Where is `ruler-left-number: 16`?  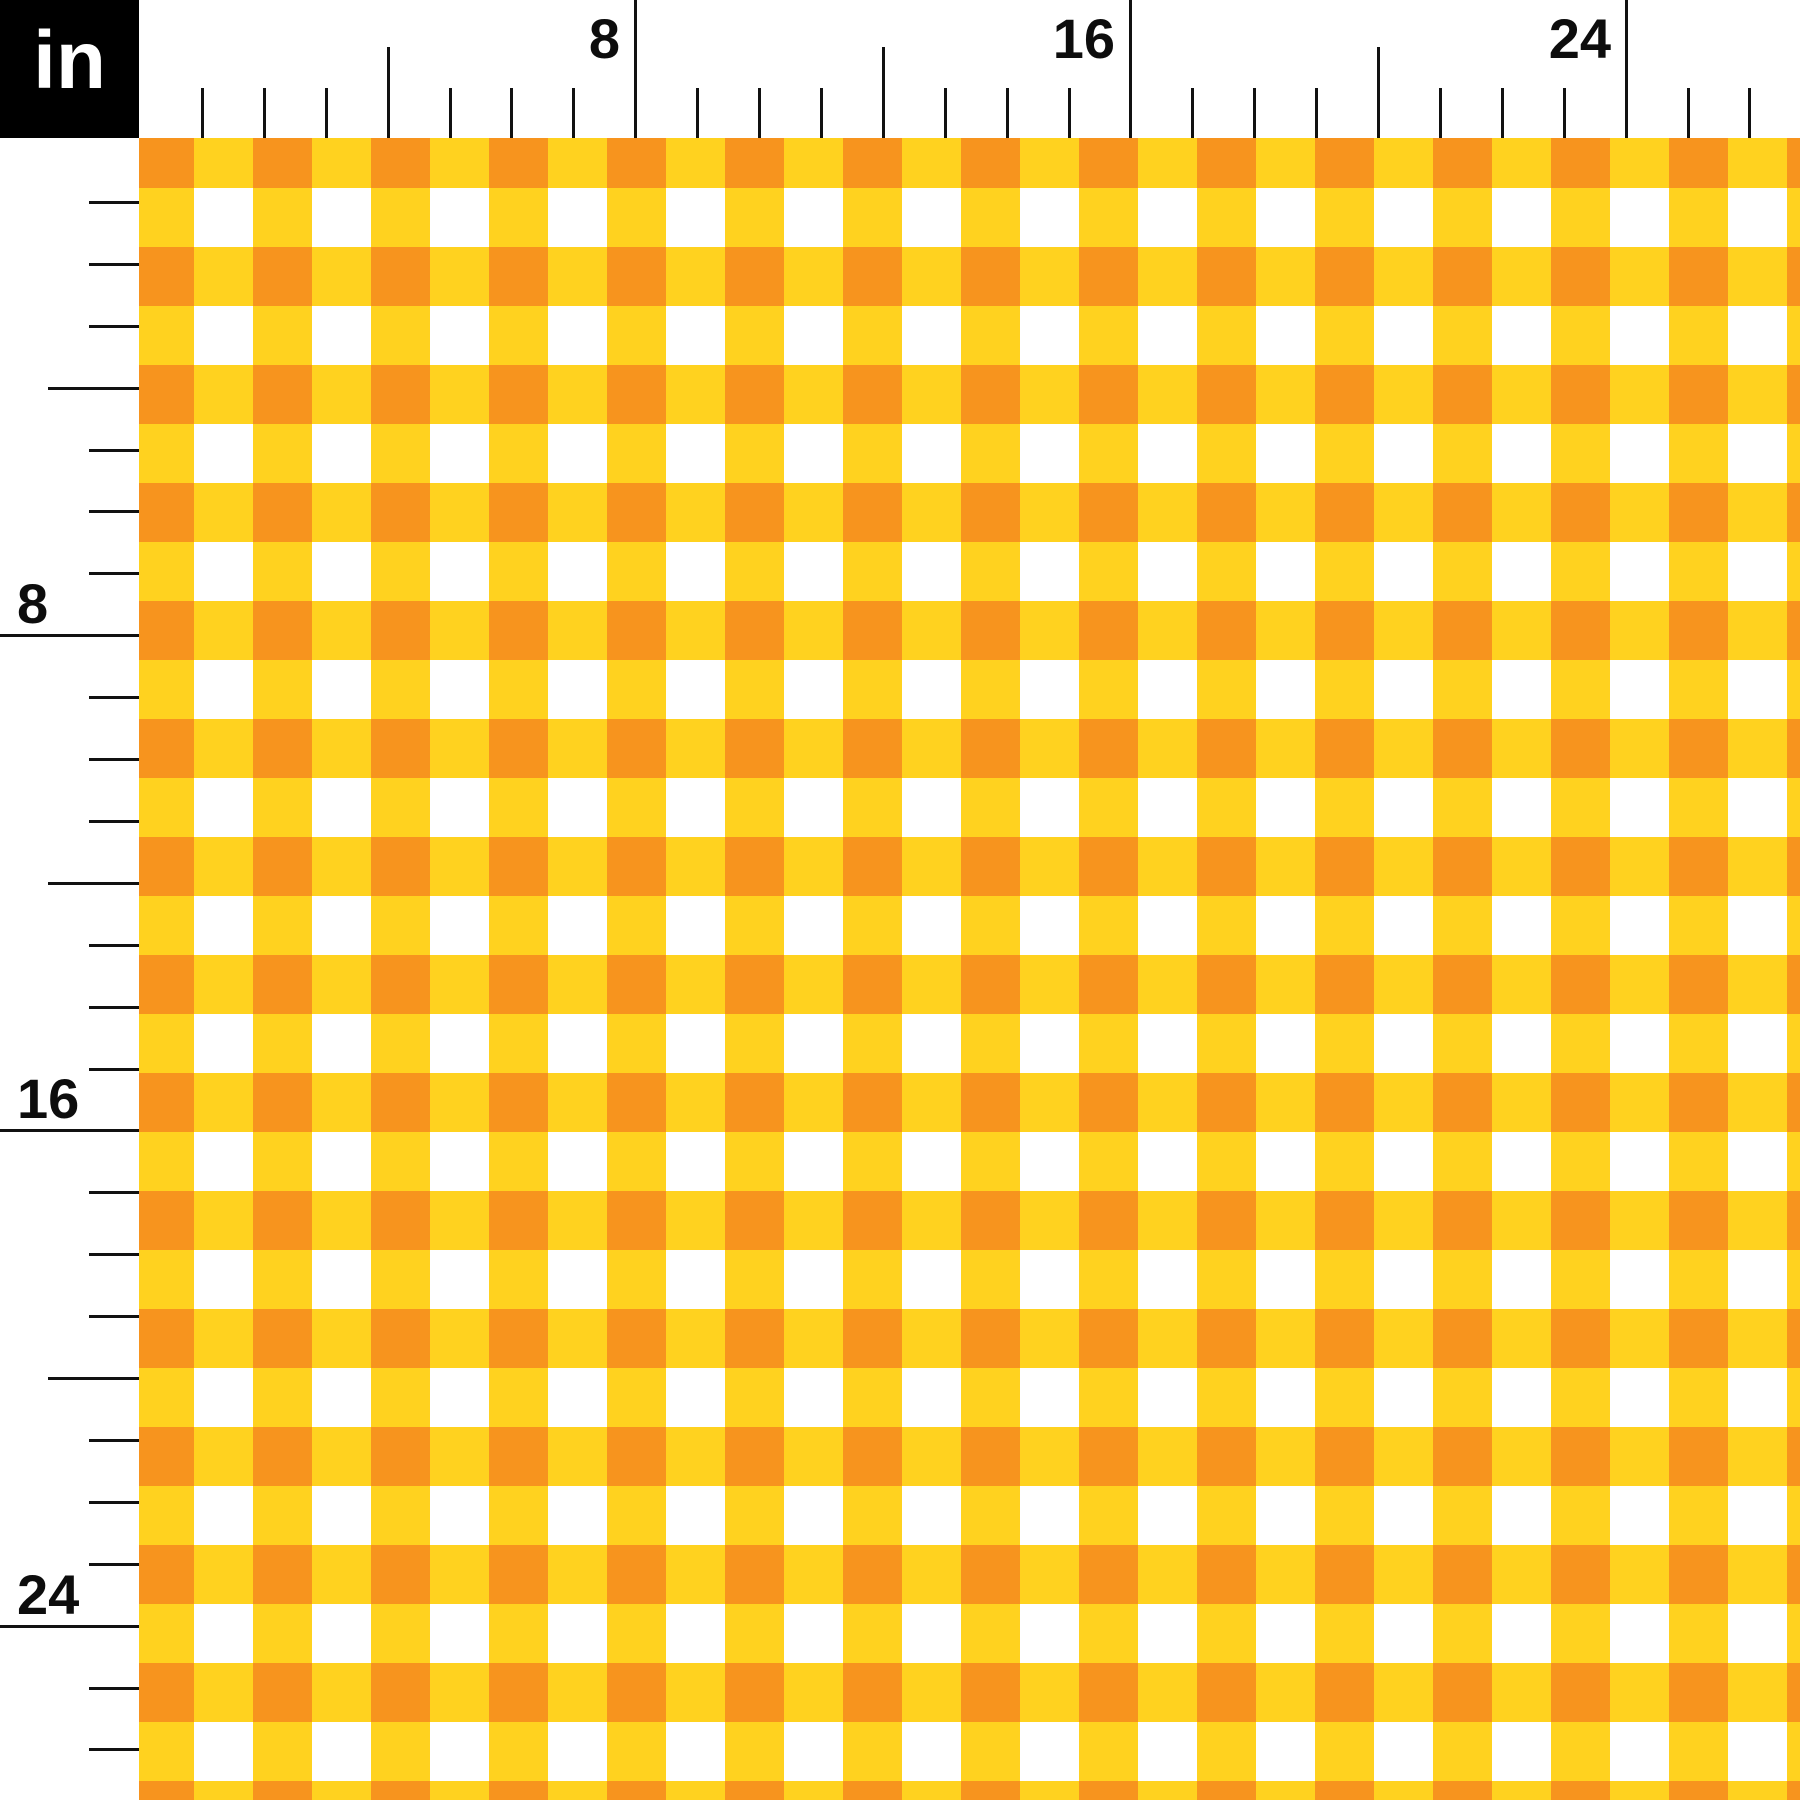
ruler-left-number: 16 is located at coordinates (48, 1098).